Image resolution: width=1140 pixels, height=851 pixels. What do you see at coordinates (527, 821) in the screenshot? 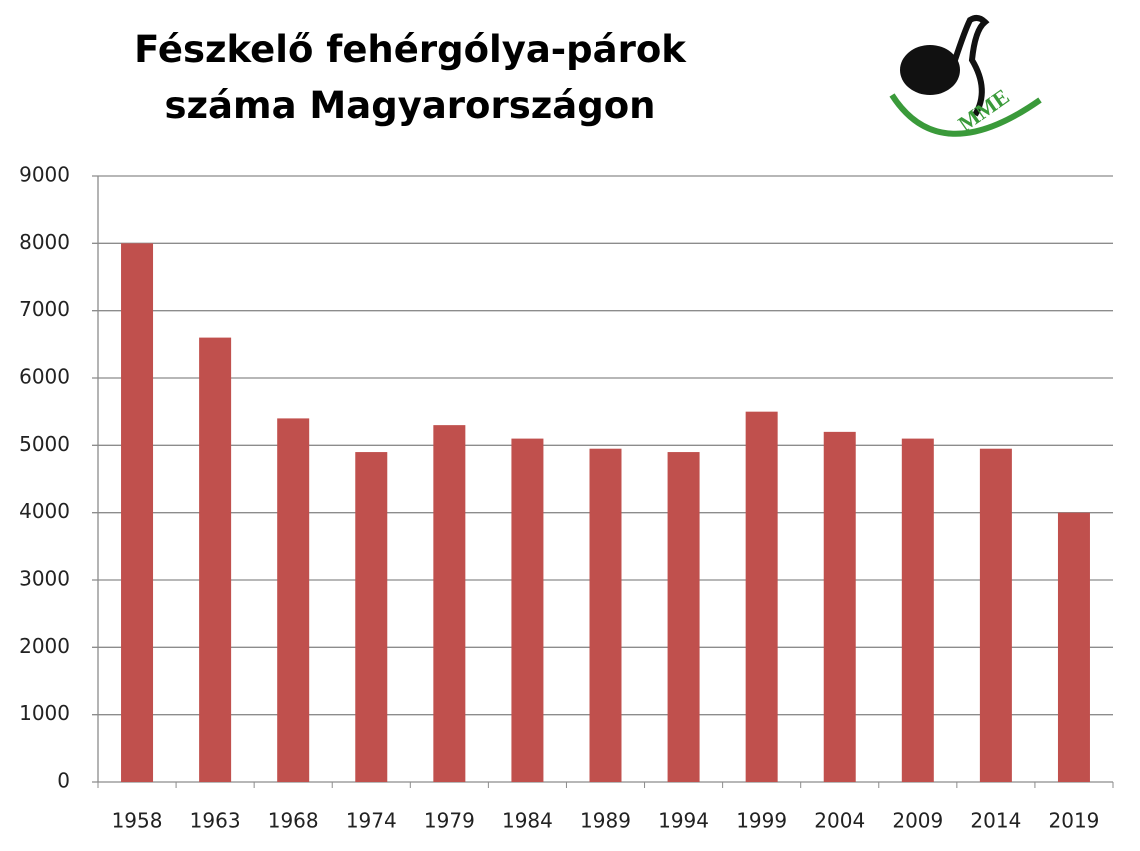
I see `x-tick-label: 1984` at bounding box center [527, 821].